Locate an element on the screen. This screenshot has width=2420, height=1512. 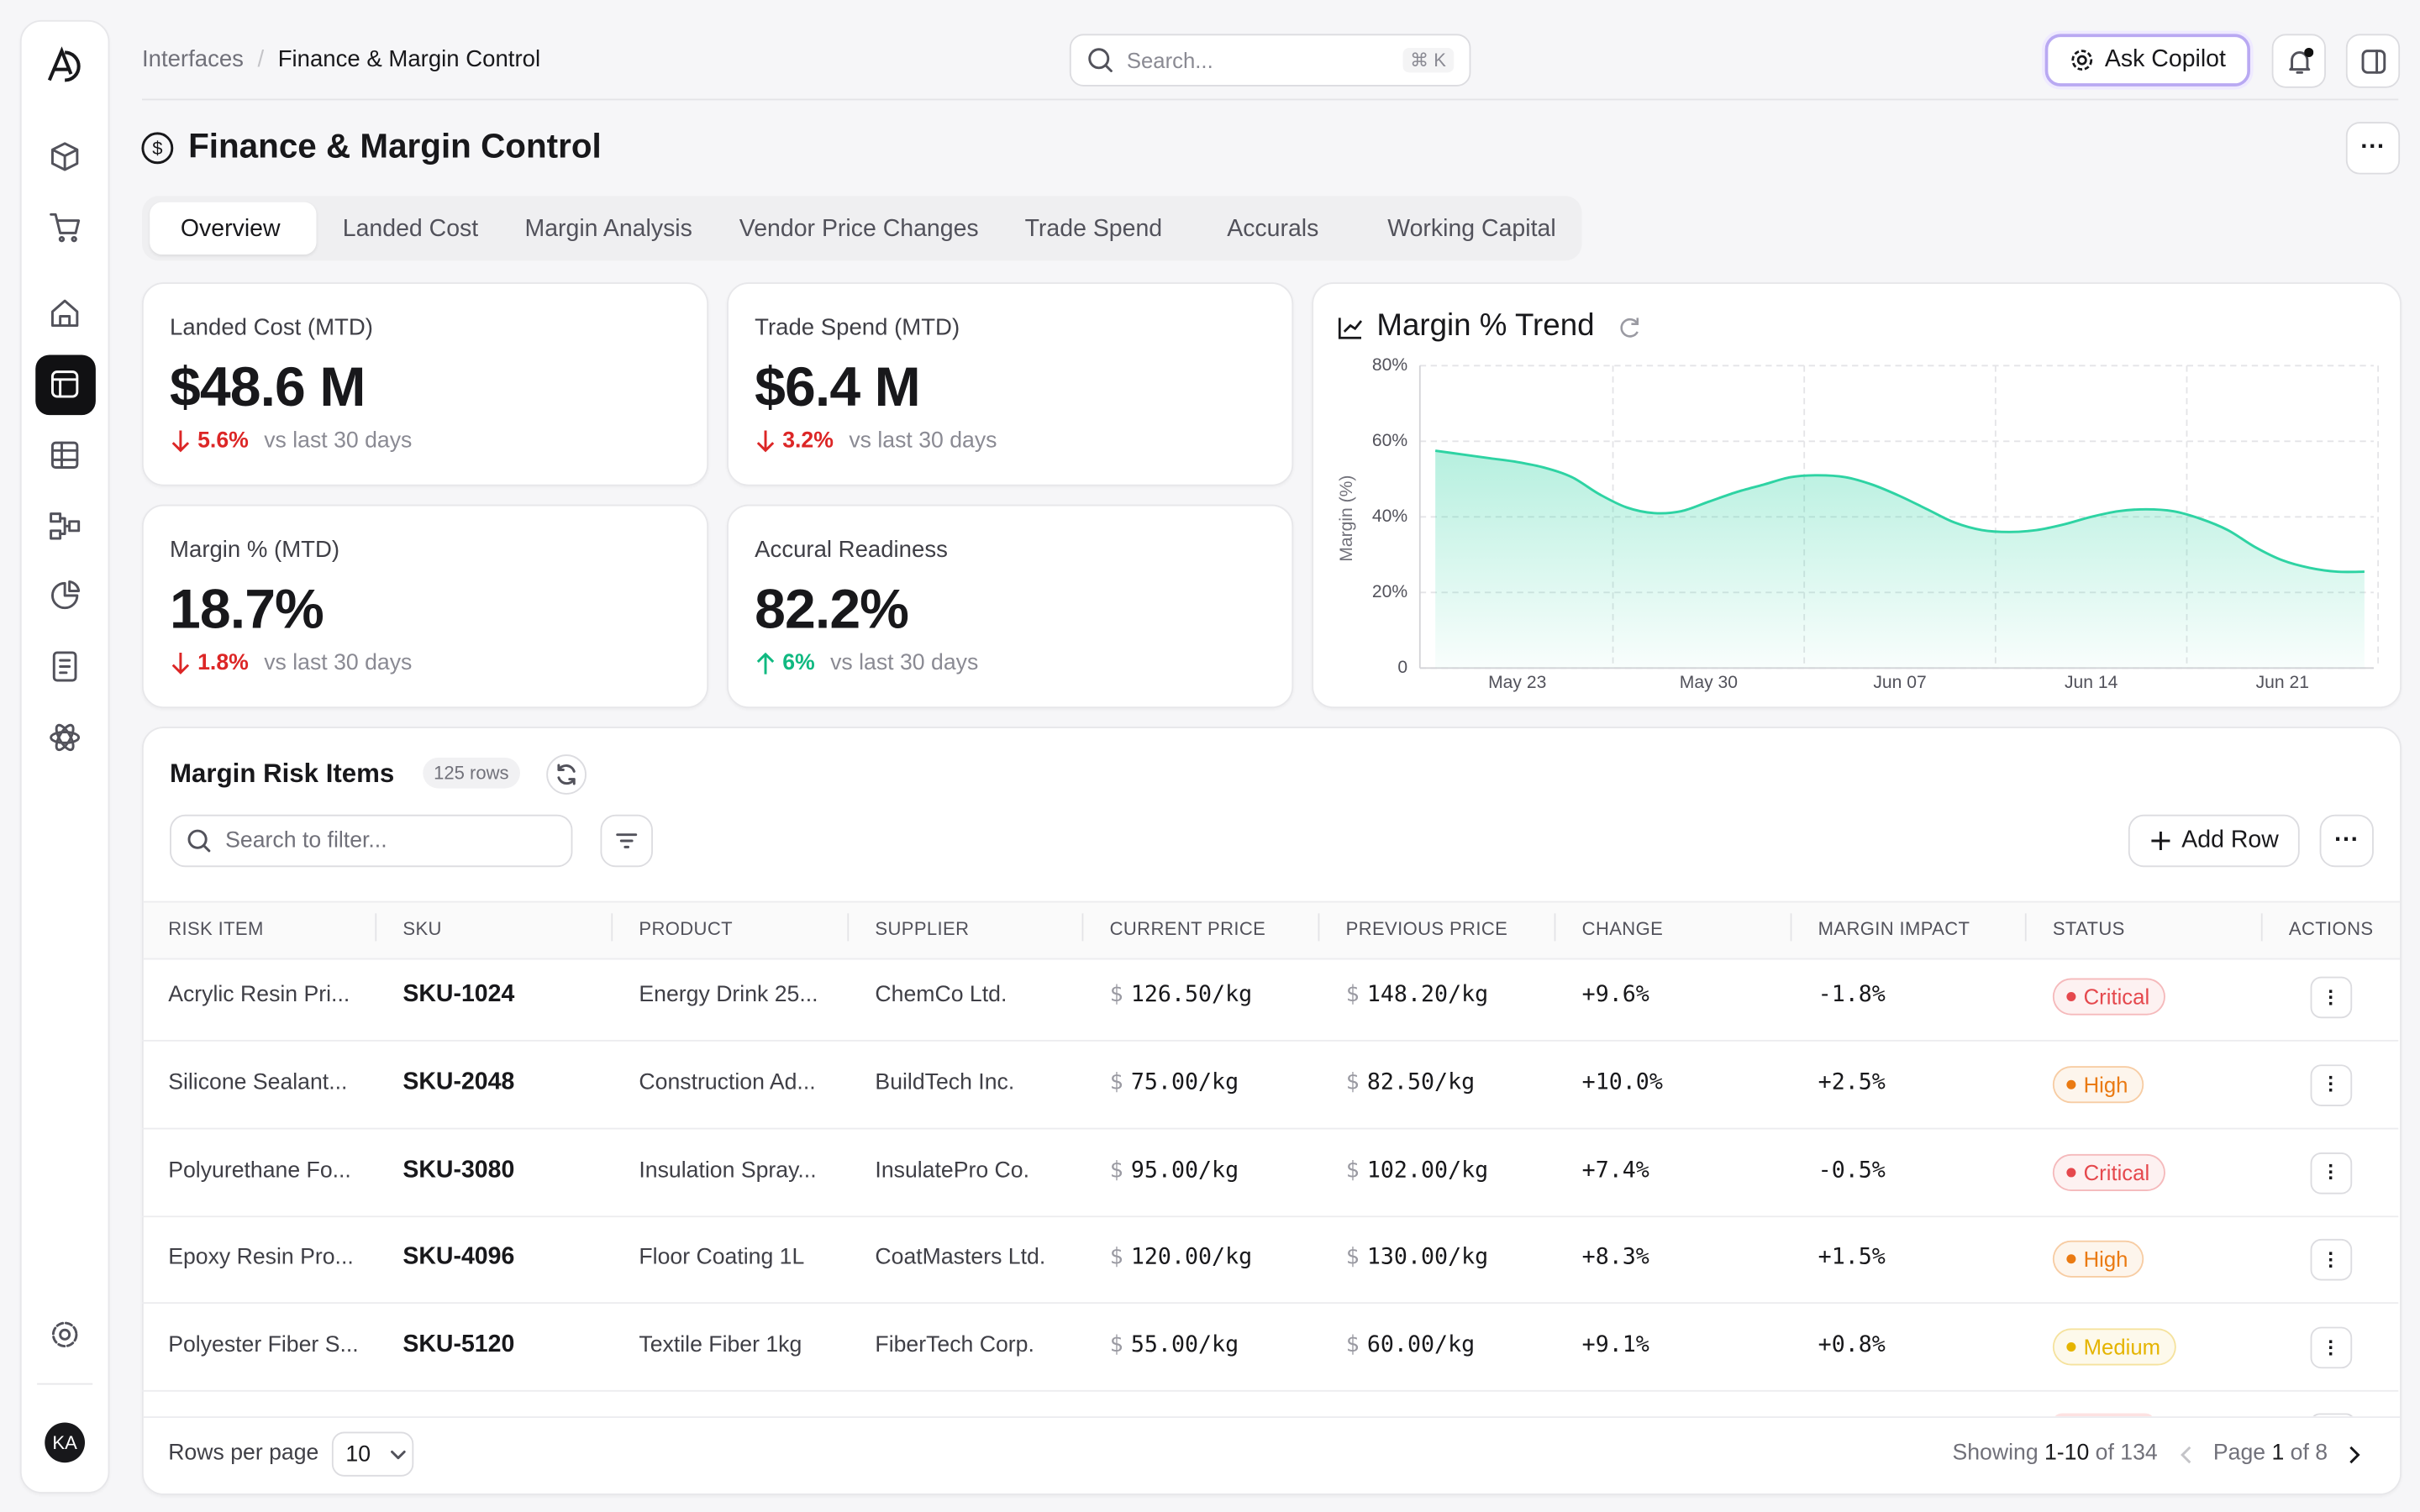
kpi-value: $48.6 M is located at coordinates (268, 386).